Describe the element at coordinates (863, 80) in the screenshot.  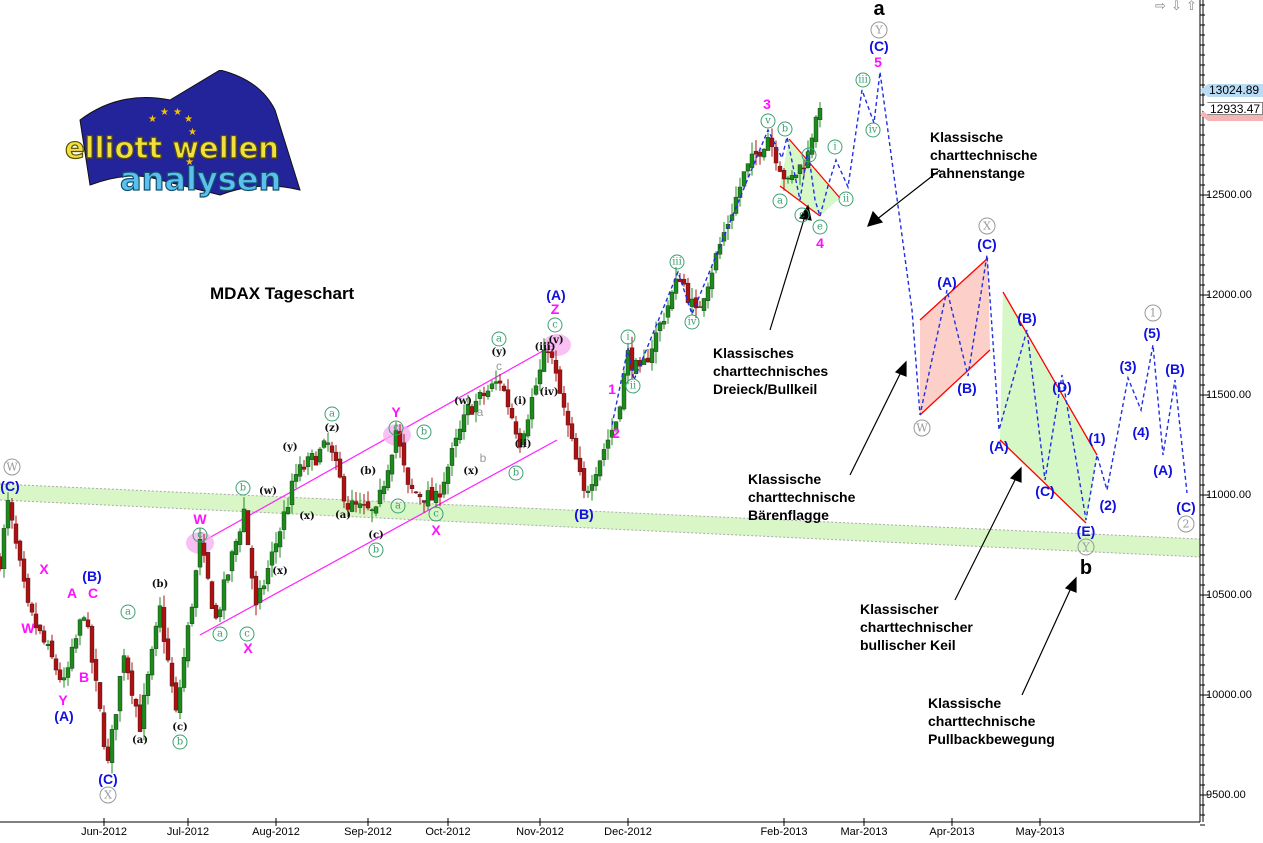
I see `wave-label: iii` at that location.